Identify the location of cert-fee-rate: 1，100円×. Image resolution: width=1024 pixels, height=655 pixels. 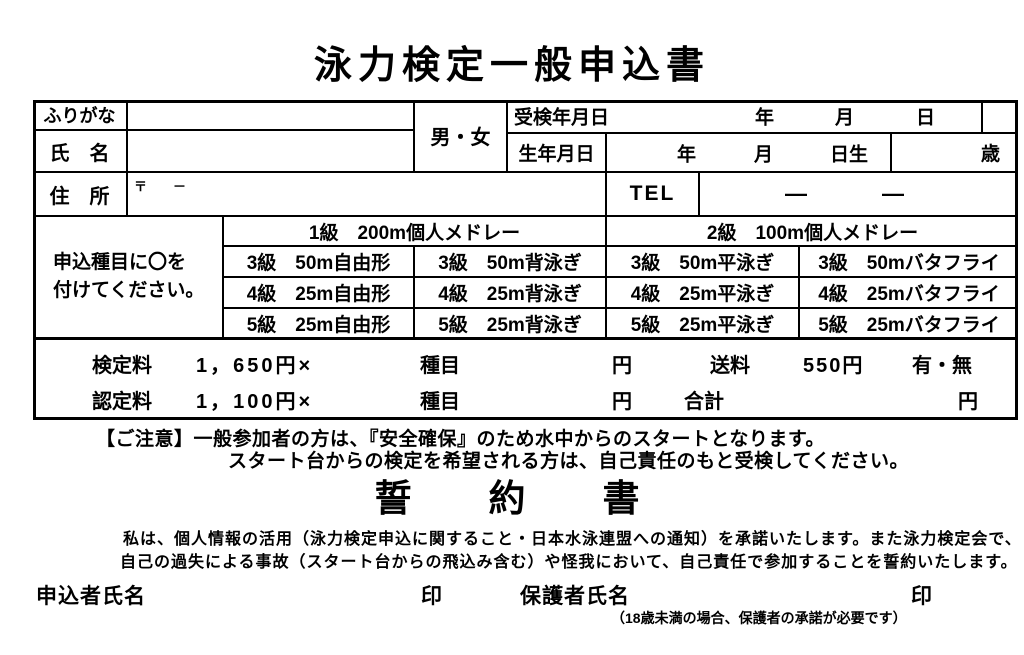
(255, 402).